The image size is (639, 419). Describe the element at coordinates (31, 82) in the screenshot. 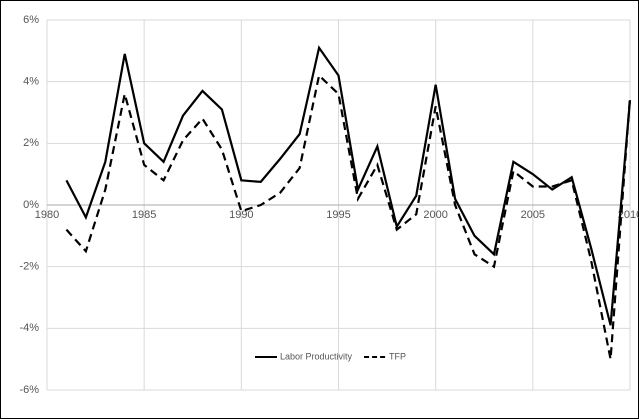

I see `y-tick-label: 4%` at that location.